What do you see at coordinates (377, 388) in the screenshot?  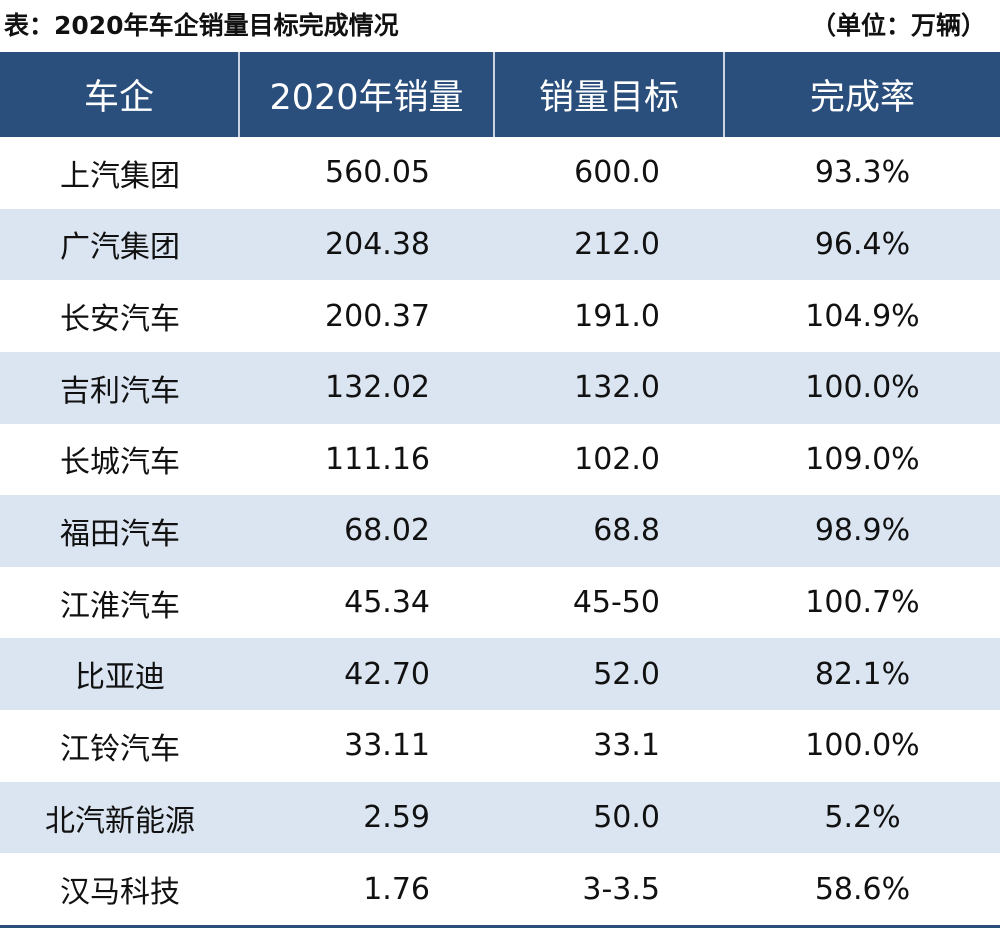 I see `table-cell: 132.02` at bounding box center [377, 388].